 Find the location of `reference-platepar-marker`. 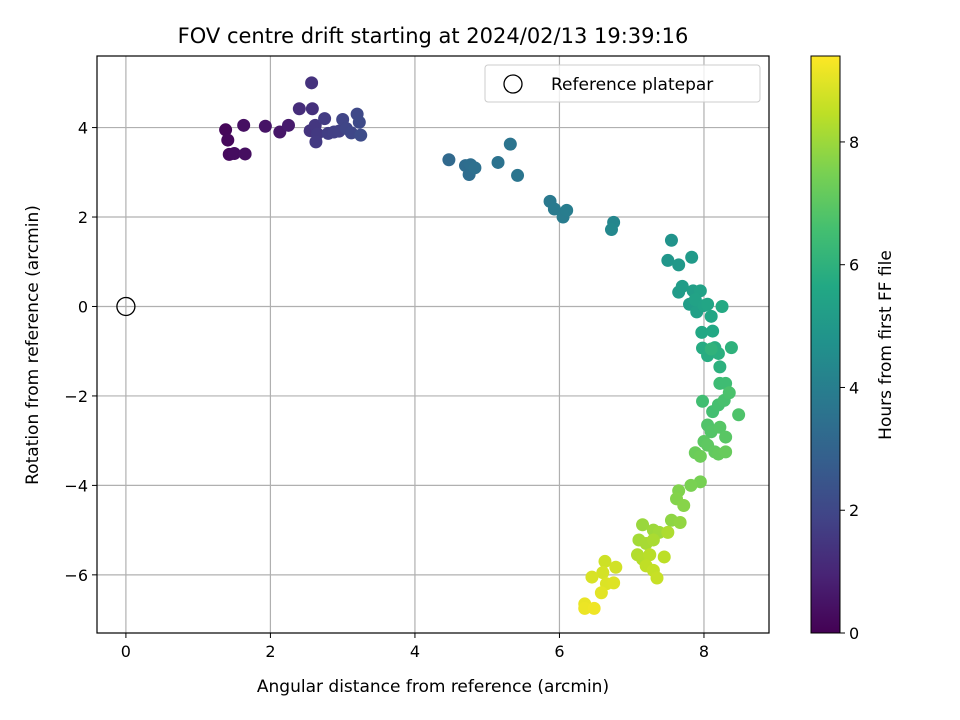

reference-platepar-marker is located at coordinates (126, 306).